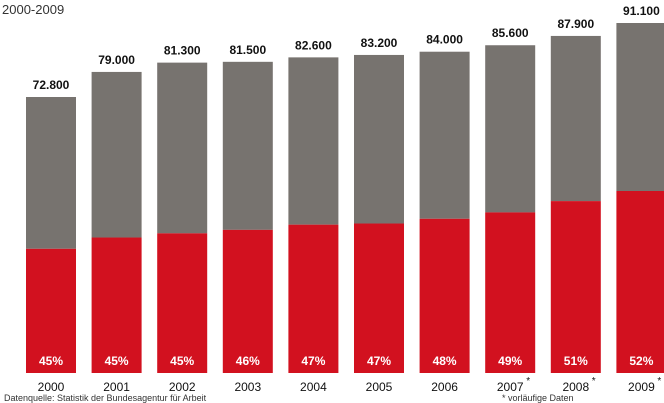 The height and width of the screenshot is (403, 664). I want to click on category-label-2004: 2004, so click(313, 387).